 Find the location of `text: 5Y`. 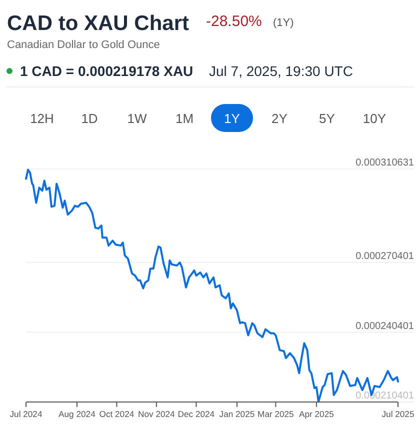

text: 5Y is located at coordinates (327, 118).